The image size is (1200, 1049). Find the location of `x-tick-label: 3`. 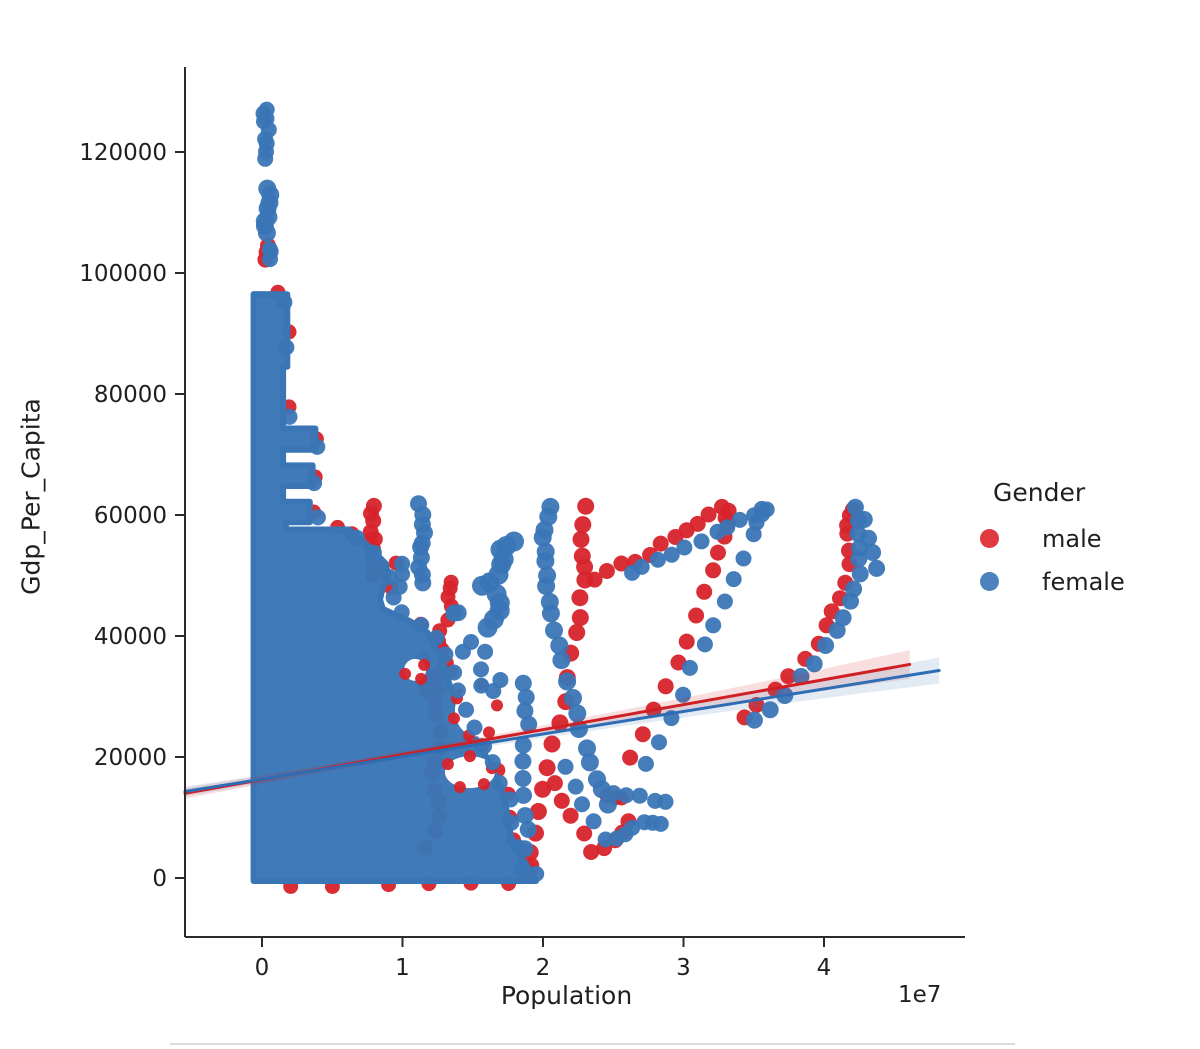

x-tick-label: 3 is located at coordinates (683, 968).